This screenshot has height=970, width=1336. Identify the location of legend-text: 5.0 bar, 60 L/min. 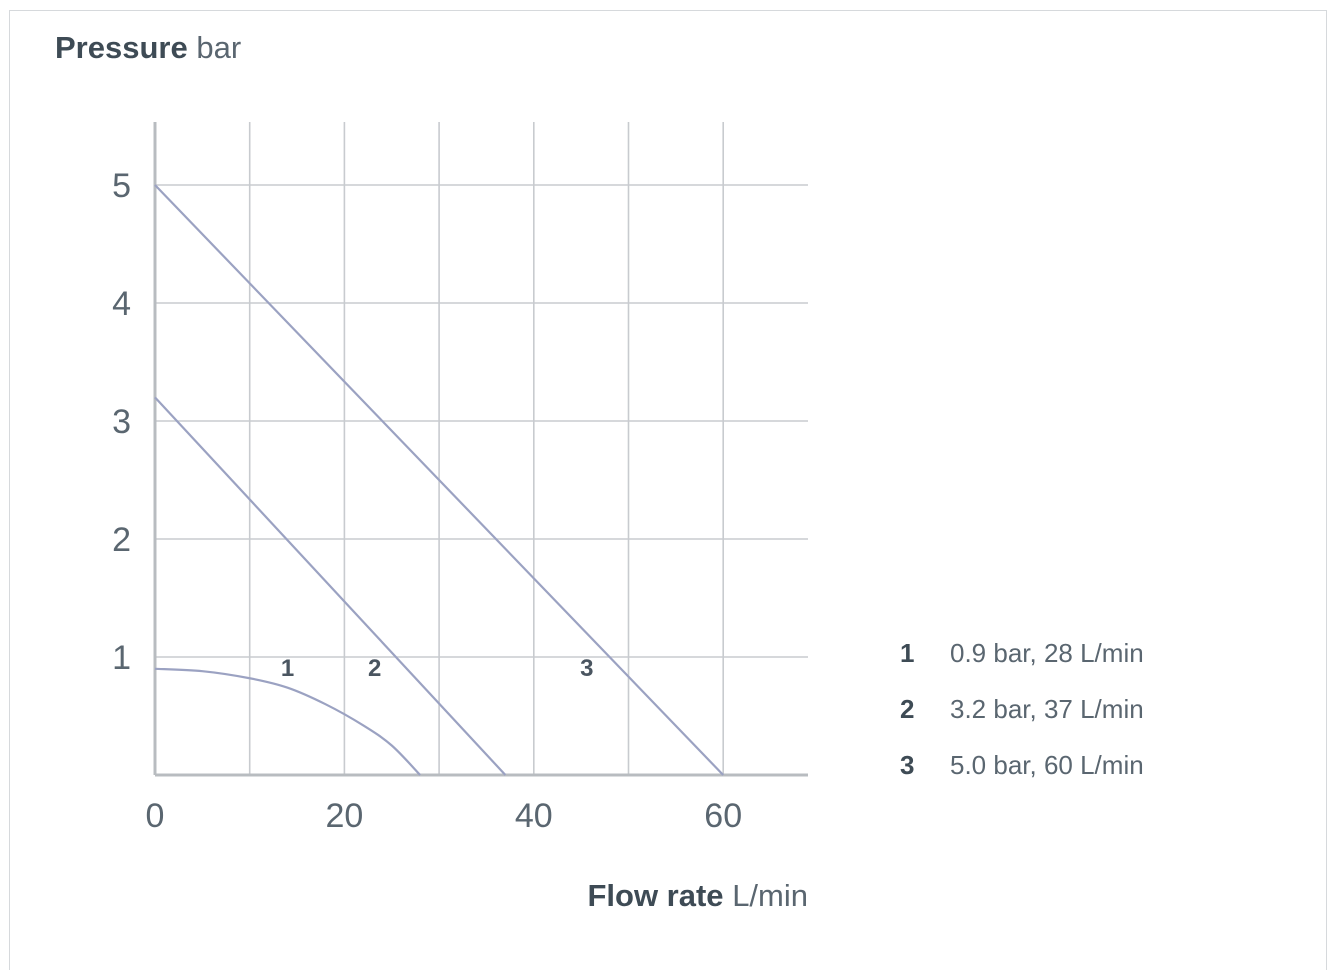
(1047, 765).